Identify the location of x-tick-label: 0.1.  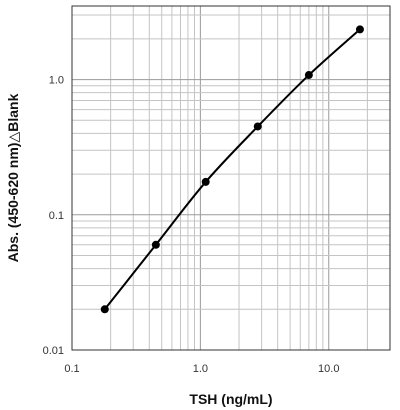
(71, 369).